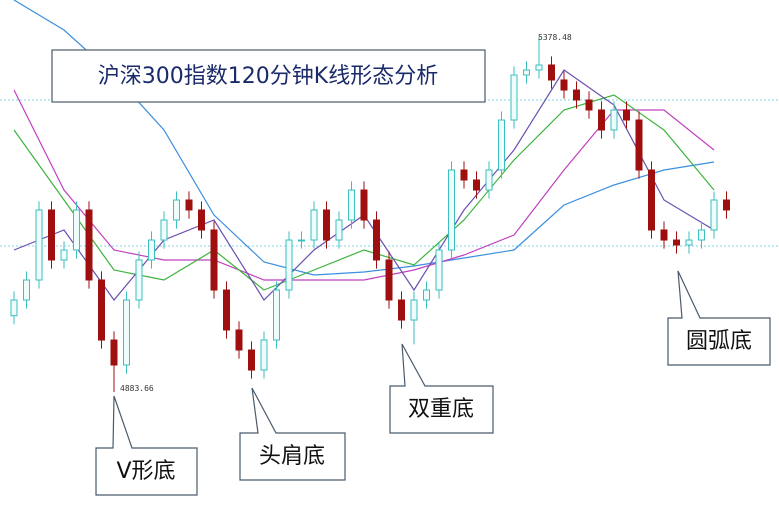 The image size is (779, 515). What do you see at coordinates (719, 341) in the screenshot?
I see `annotation: 圆弧底` at bounding box center [719, 341].